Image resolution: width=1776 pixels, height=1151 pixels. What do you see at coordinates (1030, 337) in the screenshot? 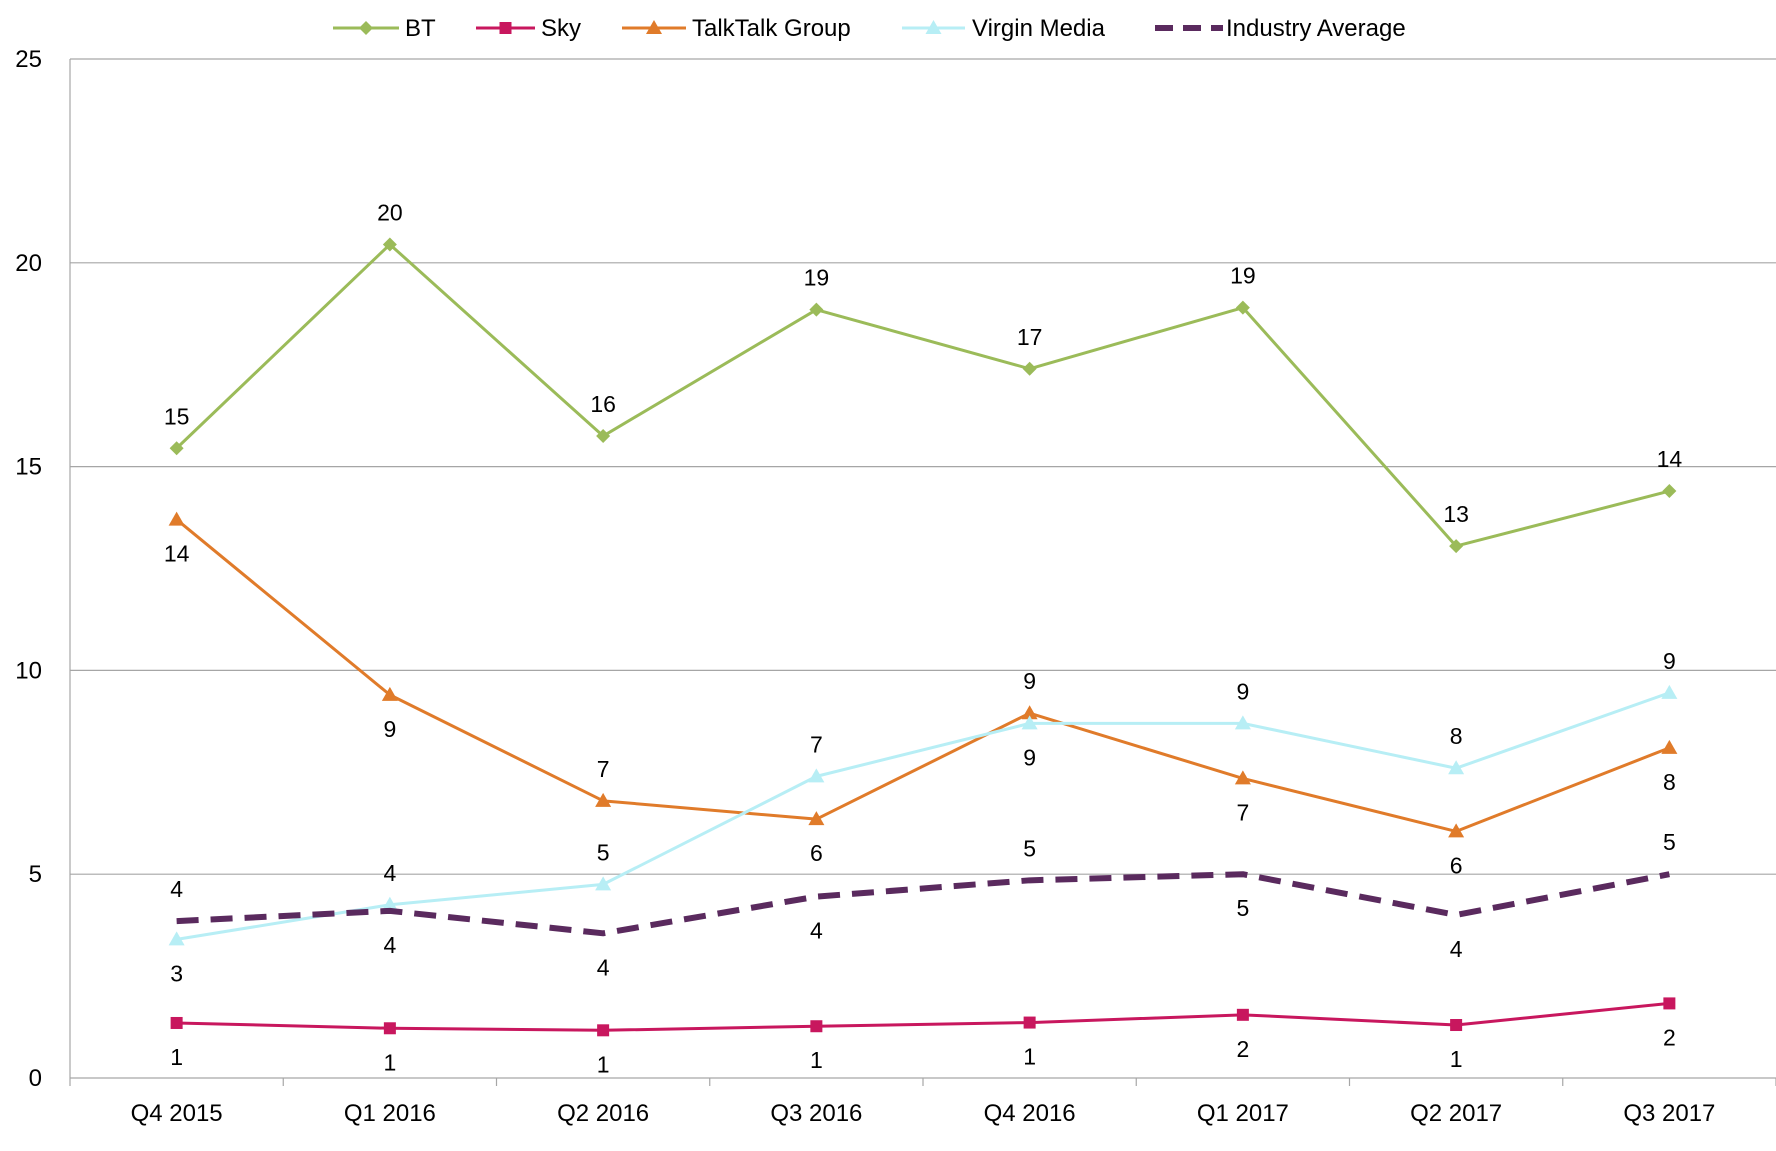
I see `data-label: 17` at bounding box center [1030, 337].